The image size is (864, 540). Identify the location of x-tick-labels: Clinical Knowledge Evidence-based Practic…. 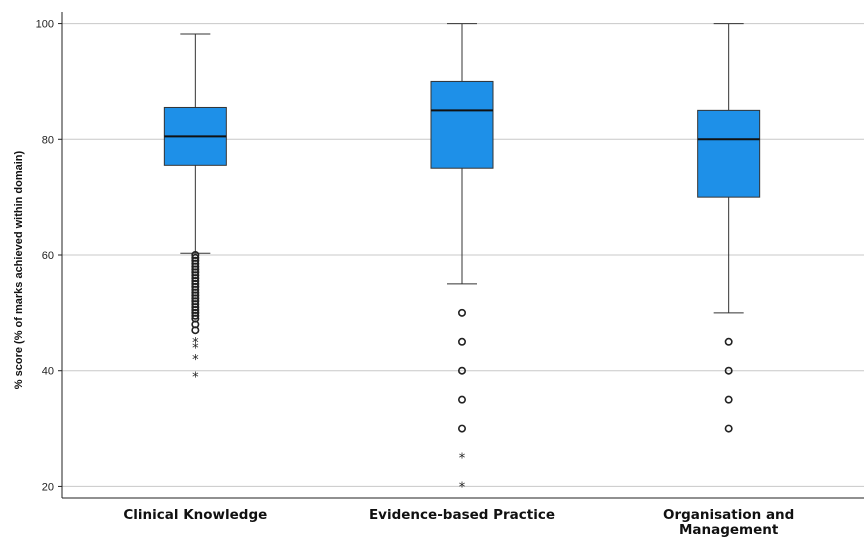
(458, 522).